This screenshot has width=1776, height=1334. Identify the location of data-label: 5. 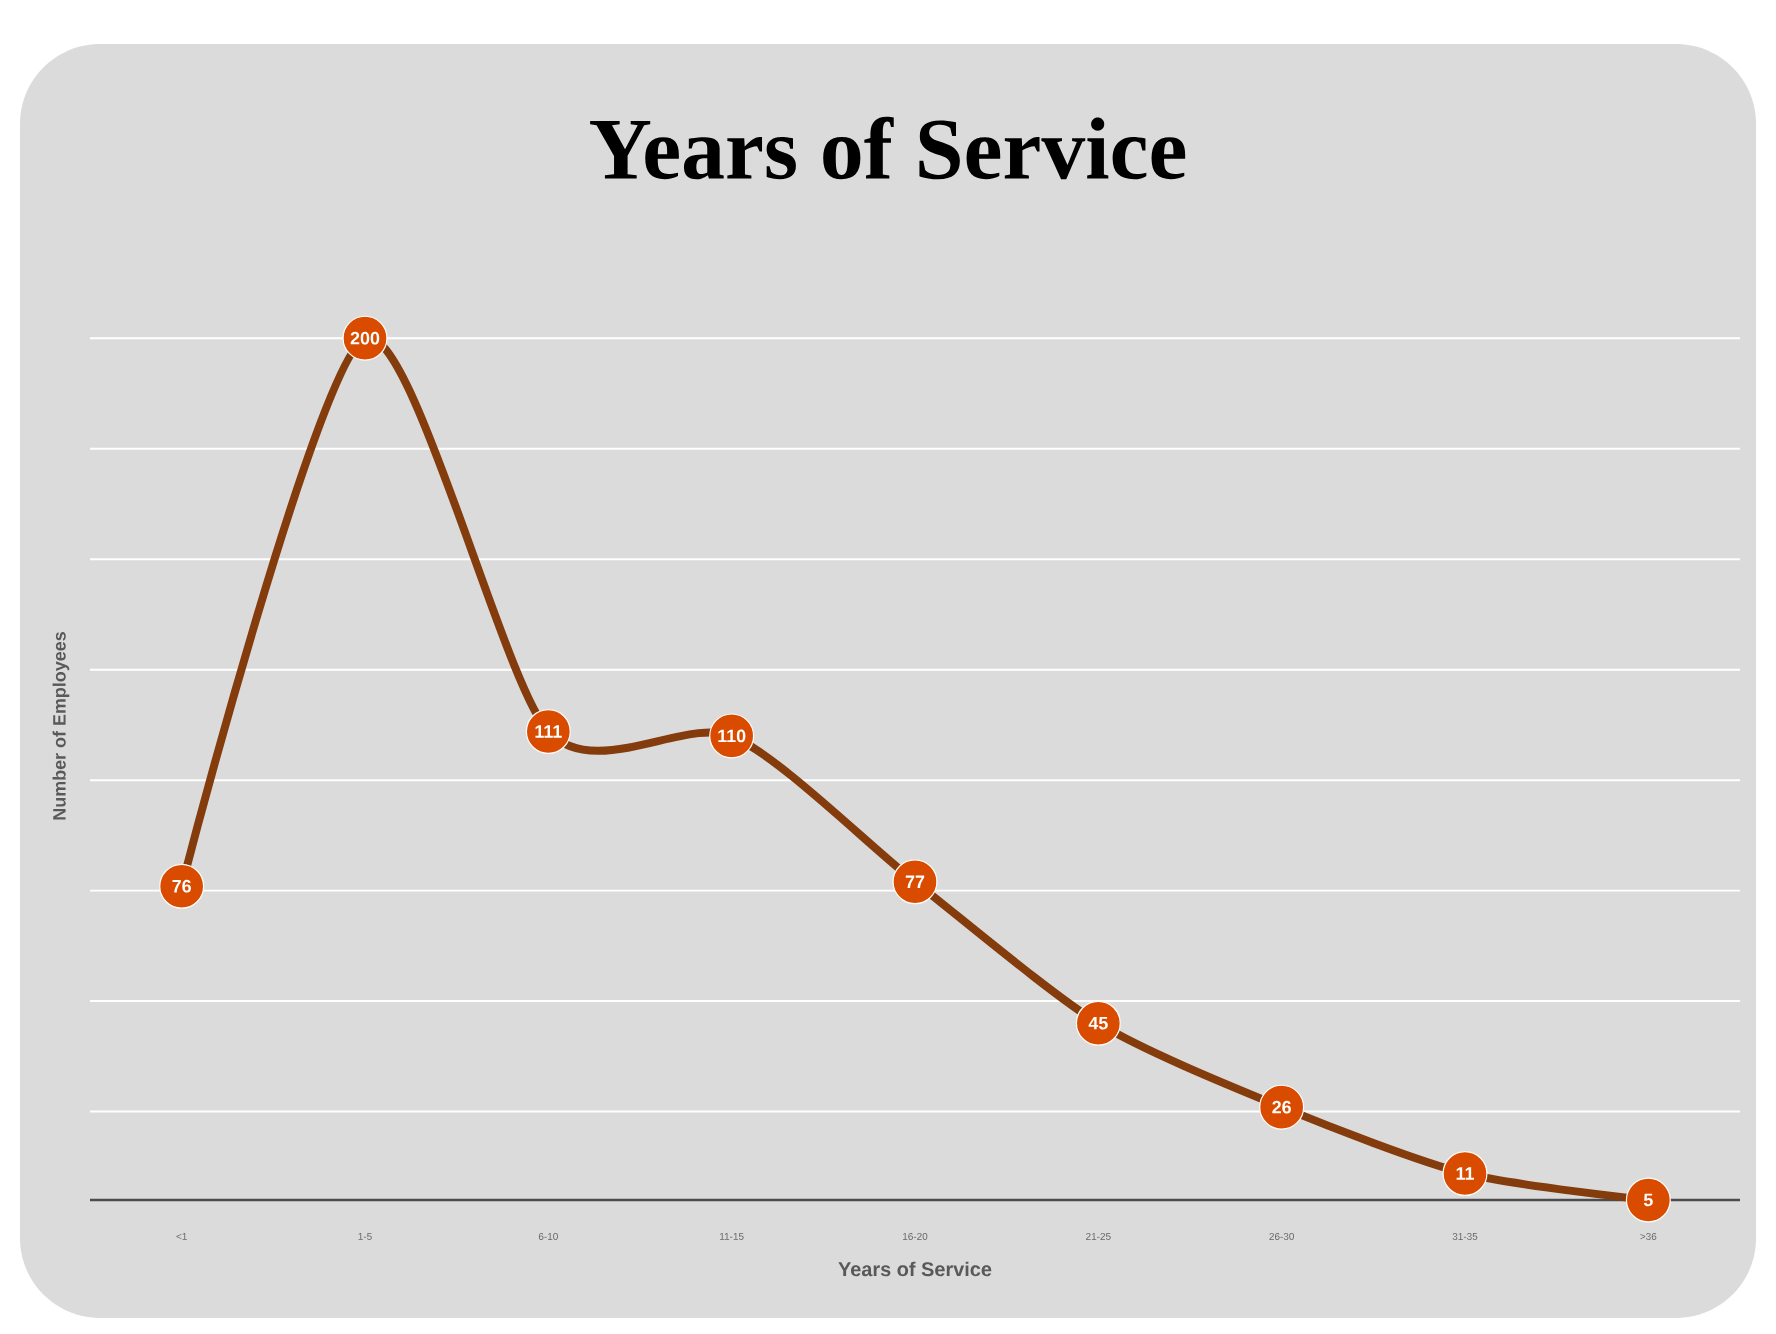
(1648, 1200).